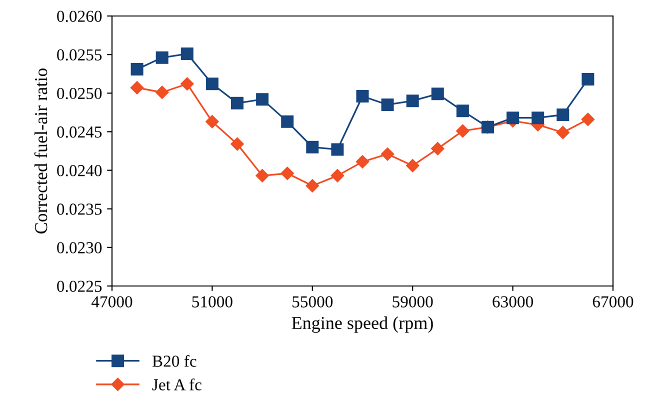  What do you see at coordinates (111, 302) in the screenshot?
I see `x-tick-label: 47000` at bounding box center [111, 302].